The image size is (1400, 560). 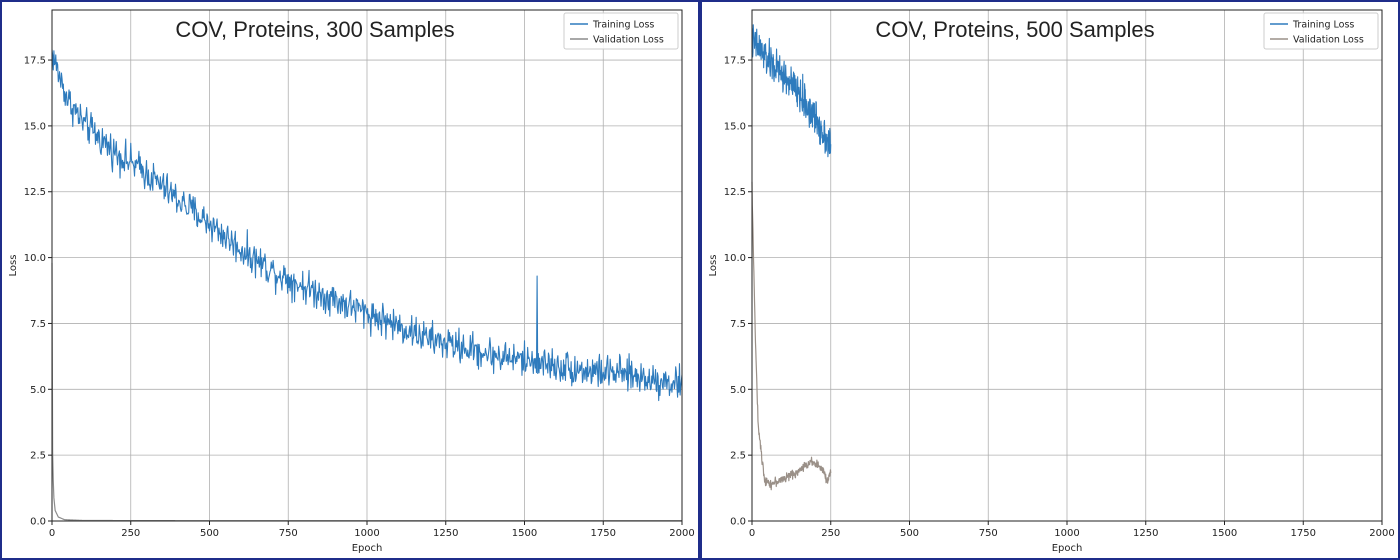 I want to click on chart-title: COV, Proteins, 300 Samples, so click(x=314, y=29).